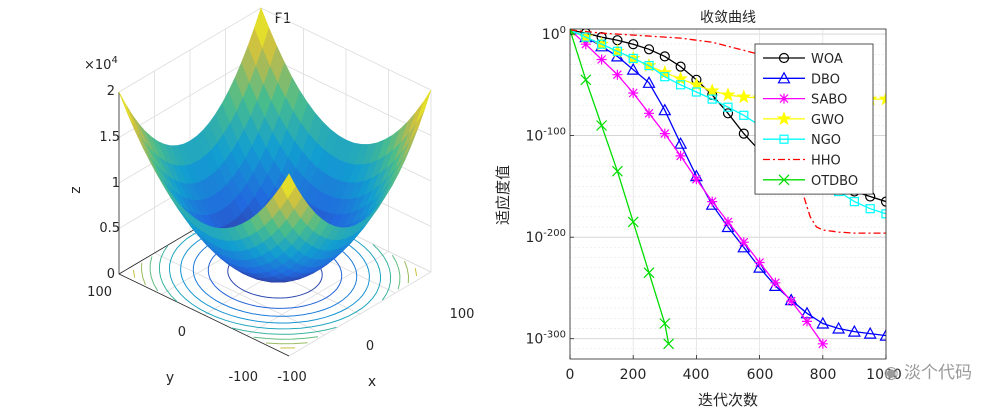  I want to click on y-tick-label: 10-200, so click(545, 237).